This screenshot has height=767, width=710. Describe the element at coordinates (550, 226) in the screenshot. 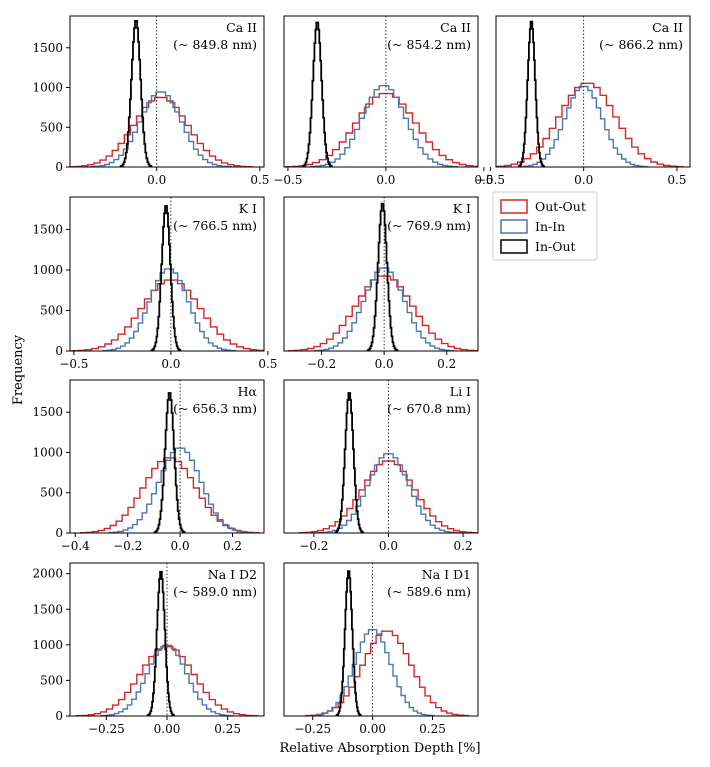

I see `legend-label-in-in: In-In` at that location.